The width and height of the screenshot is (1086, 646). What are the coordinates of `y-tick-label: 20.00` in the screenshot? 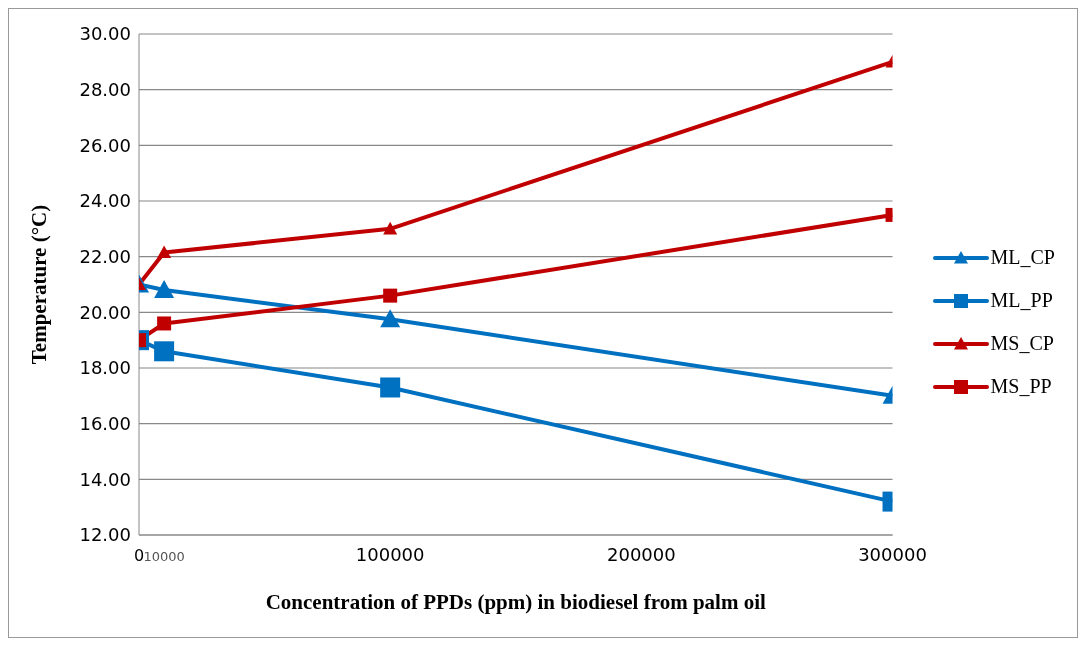 It's located at (105, 312).